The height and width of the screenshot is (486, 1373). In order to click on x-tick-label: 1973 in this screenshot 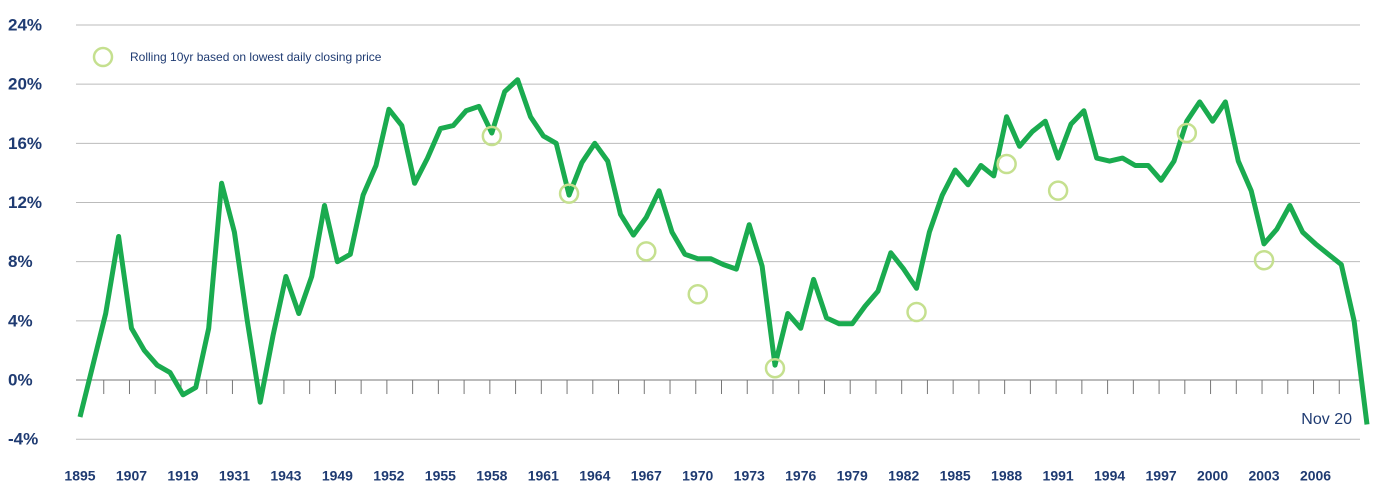, I will do `click(749, 476)`.